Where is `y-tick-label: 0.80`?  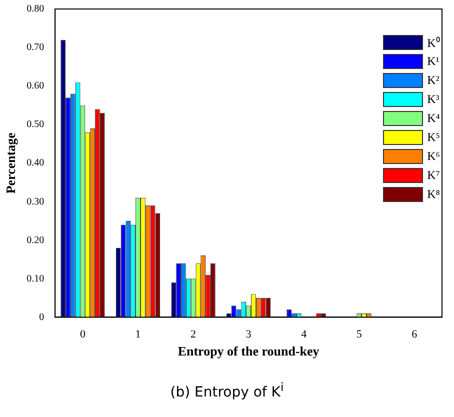
y-tick-label: 0.80 is located at coordinates (35, 9).